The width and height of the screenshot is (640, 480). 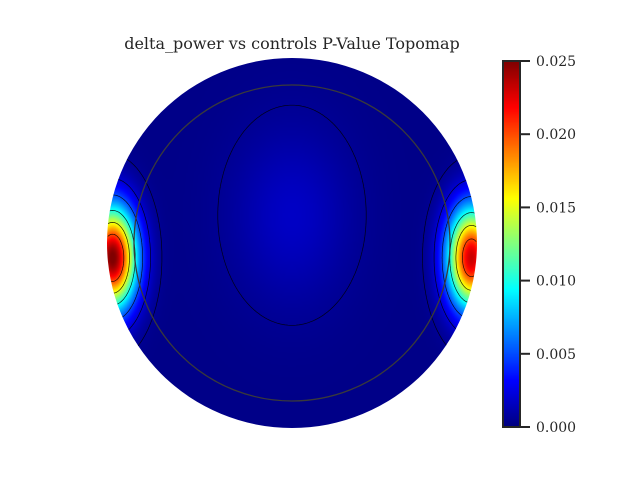 What do you see at coordinates (292, 43) in the screenshot?
I see `chart-title: delta_power vs controls P-Value Topomap` at bounding box center [292, 43].